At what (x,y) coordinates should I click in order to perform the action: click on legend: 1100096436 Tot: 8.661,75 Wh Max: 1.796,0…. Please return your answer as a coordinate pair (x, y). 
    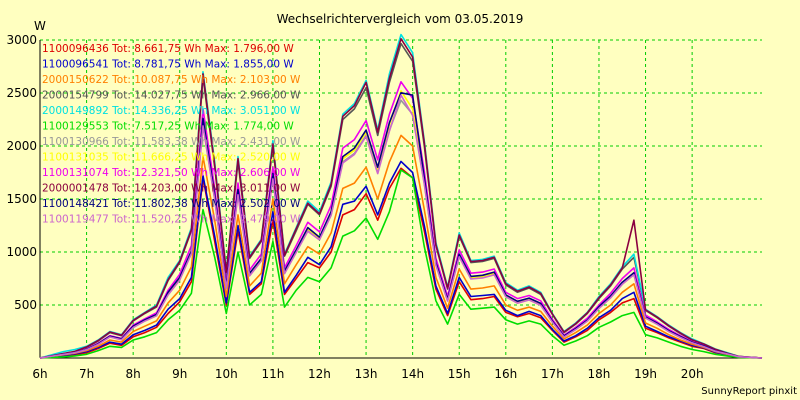
    Looking at the image, I should click on (171, 134).